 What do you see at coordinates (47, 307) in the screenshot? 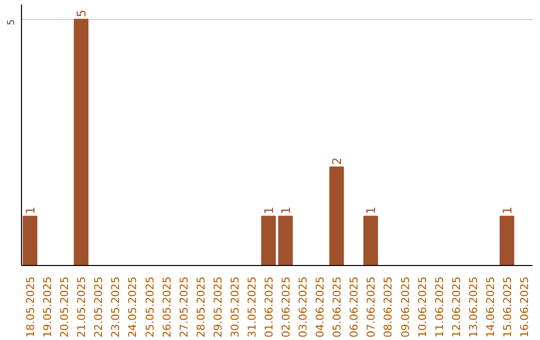
I see `x-tick-label: 19.05.2025` at bounding box center [47, 307].